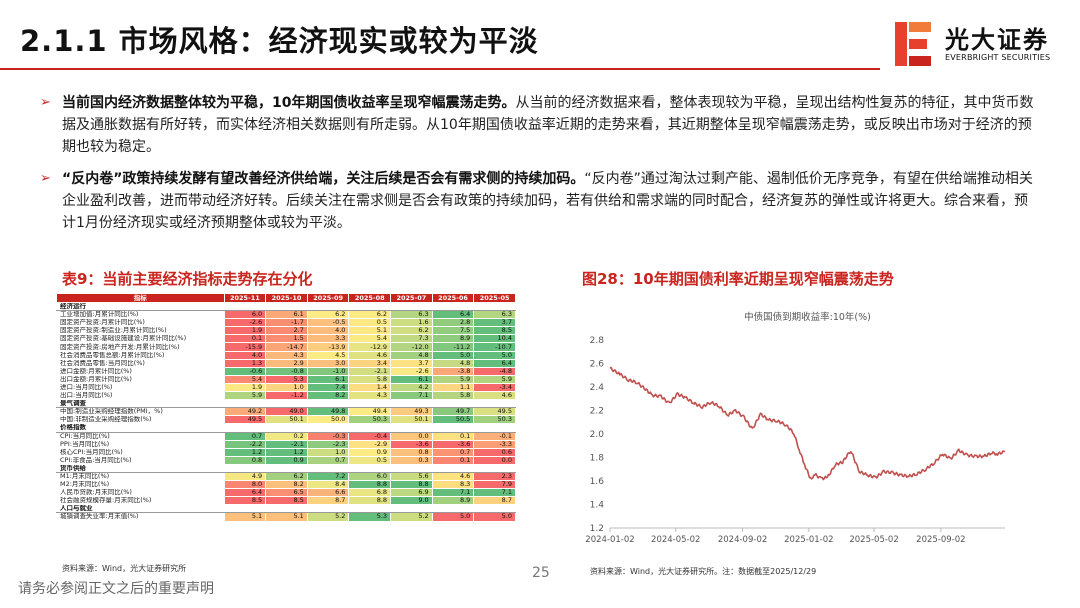  What do you see at coordinates (328, 485) in the screenshot?
I see `table-cell: 8.4` at bounding box center [328, 485].